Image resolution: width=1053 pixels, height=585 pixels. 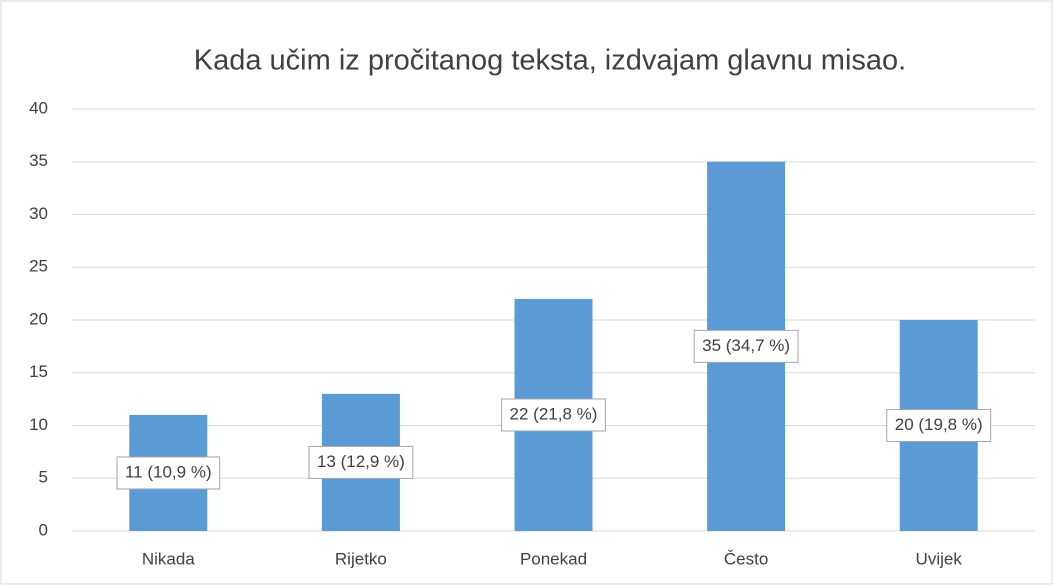 I want to click on y-tick-label: 40, so click(x=38, y=107).